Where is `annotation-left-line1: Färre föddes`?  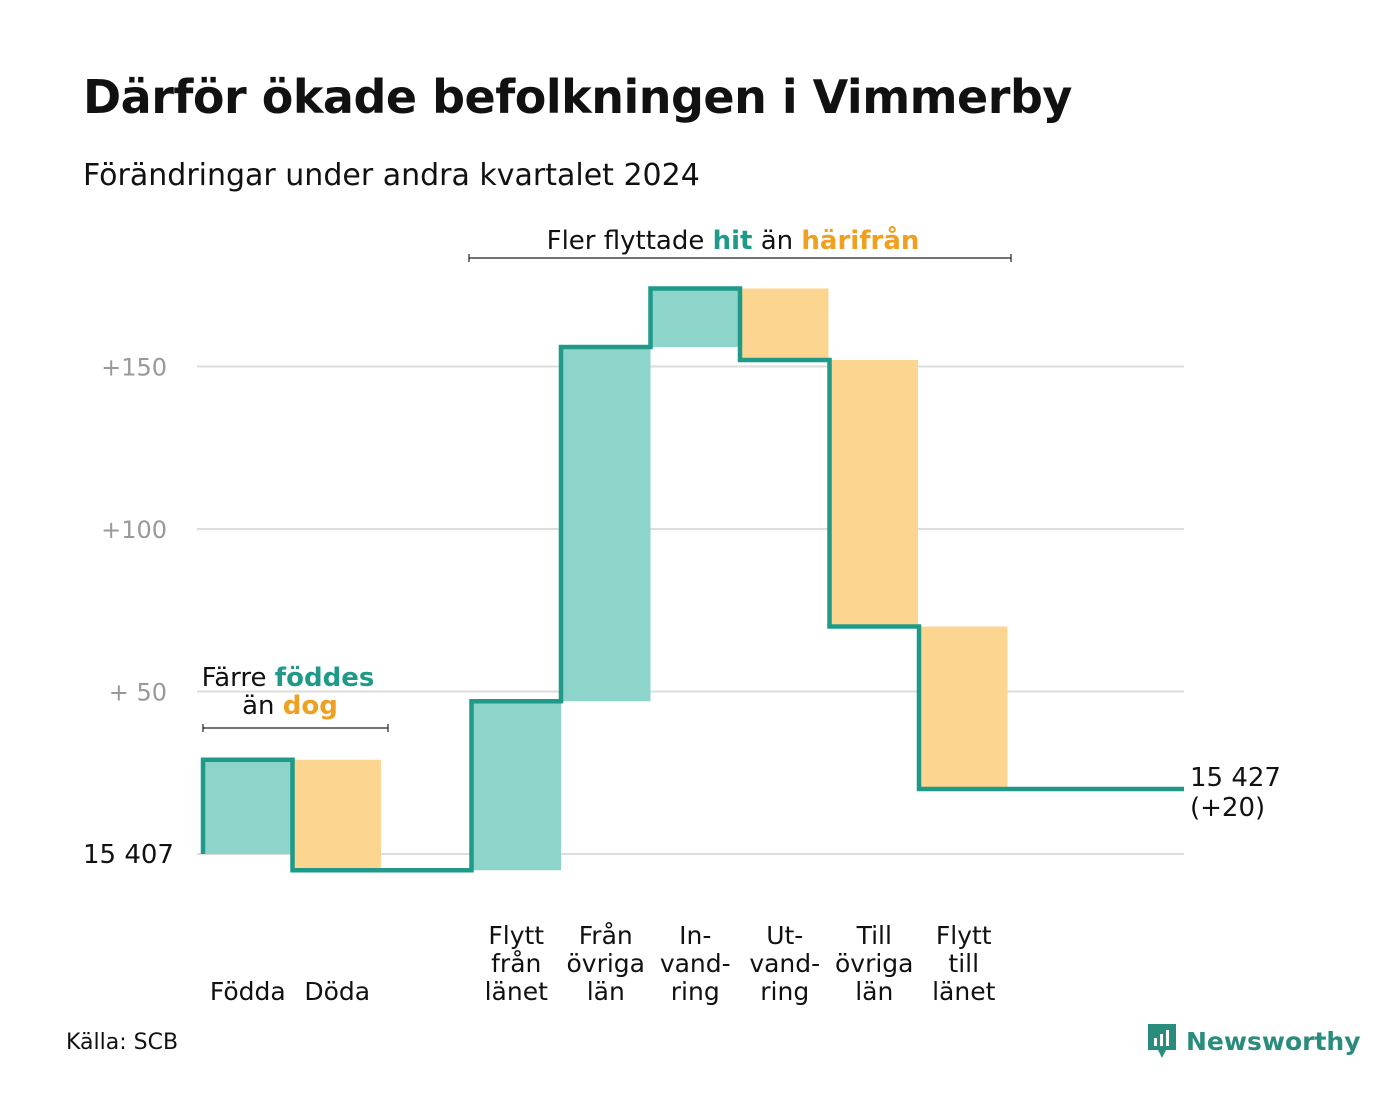 annotation-left-line1: Färre föddes is located at coordinates (288, 678).